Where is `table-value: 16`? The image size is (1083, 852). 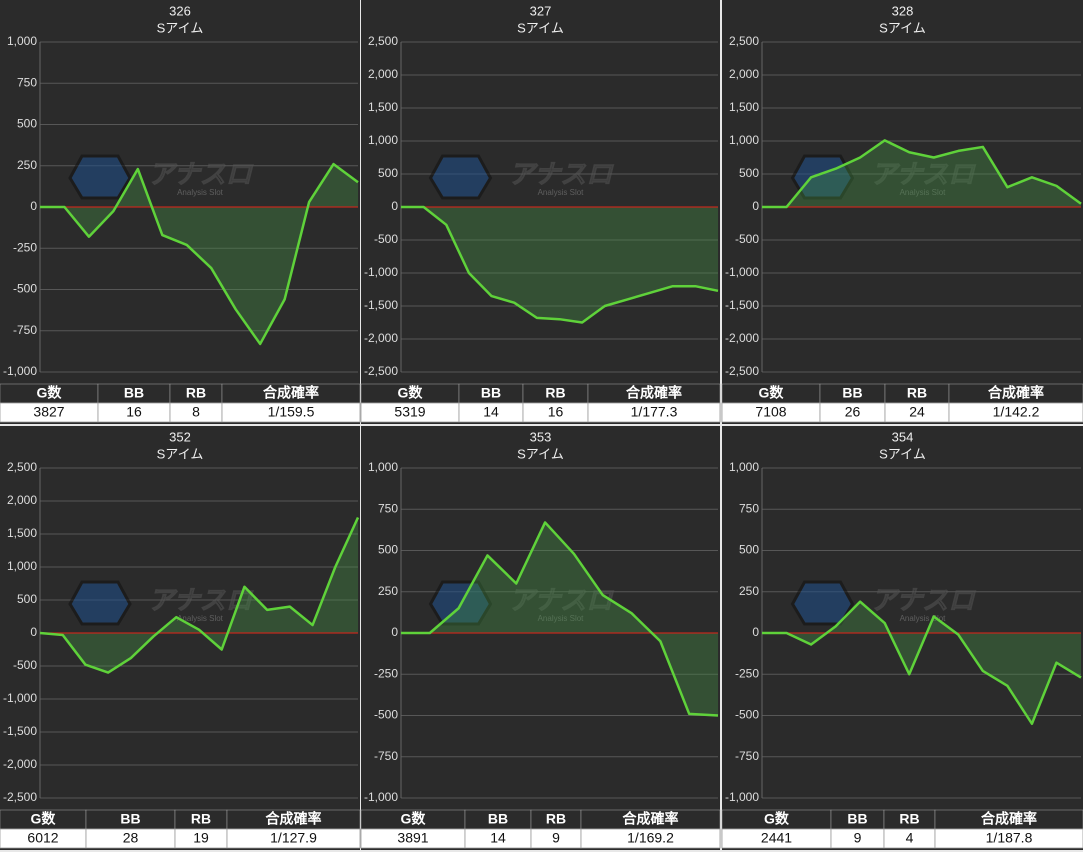
table-value: 16 is located at coordinates (134, 412).